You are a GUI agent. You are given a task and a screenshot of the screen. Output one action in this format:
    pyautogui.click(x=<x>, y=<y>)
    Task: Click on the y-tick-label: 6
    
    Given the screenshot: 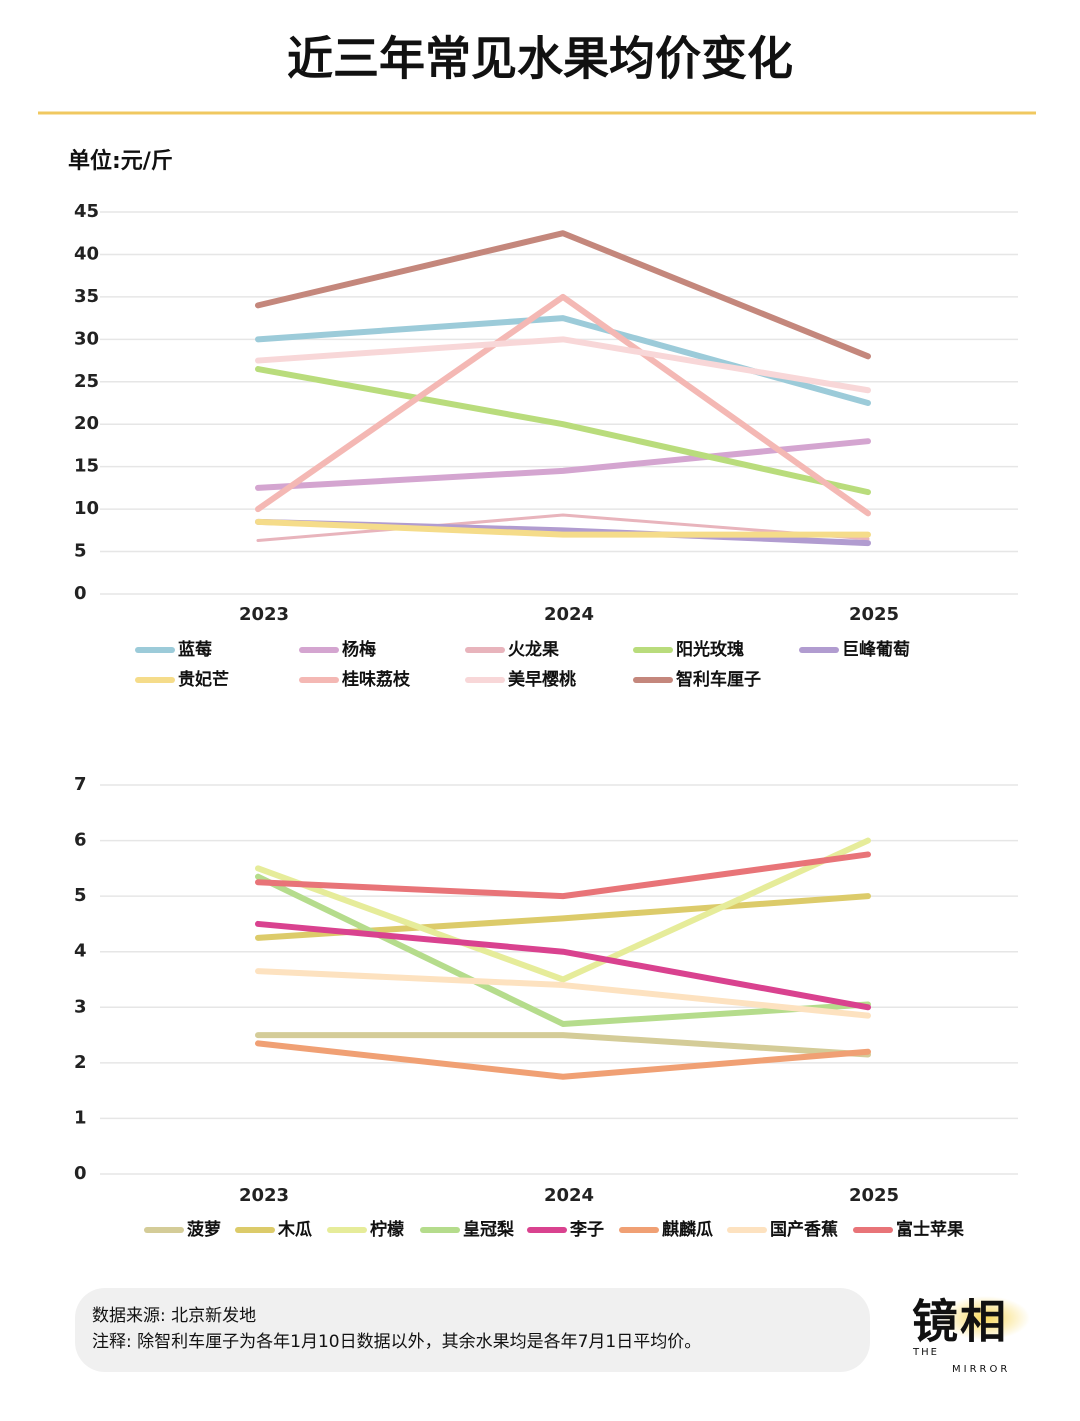 What is the action you would take?
    pyautogui.click(x=80, y=840)
    